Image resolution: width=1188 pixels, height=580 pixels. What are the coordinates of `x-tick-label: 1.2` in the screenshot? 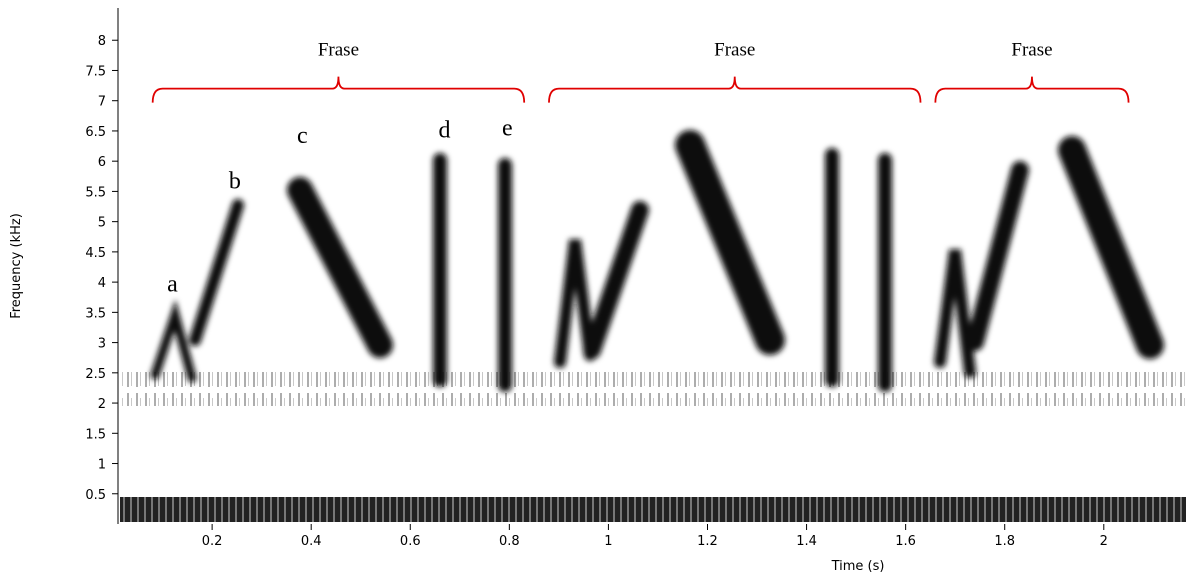 It's located at (707, 541).